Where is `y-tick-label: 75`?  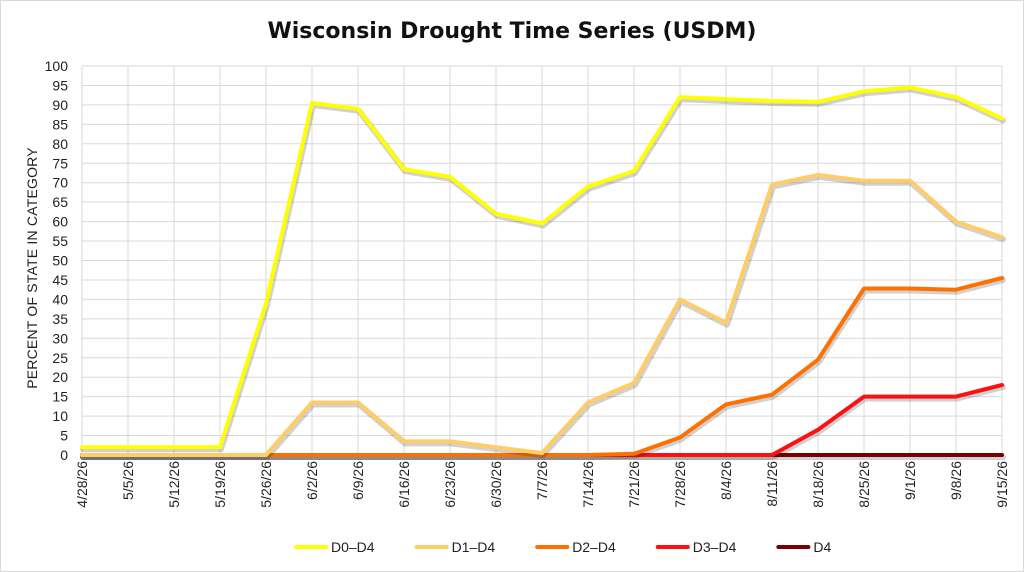 y-tick-label: 75 is located at coordinates (60, 163).